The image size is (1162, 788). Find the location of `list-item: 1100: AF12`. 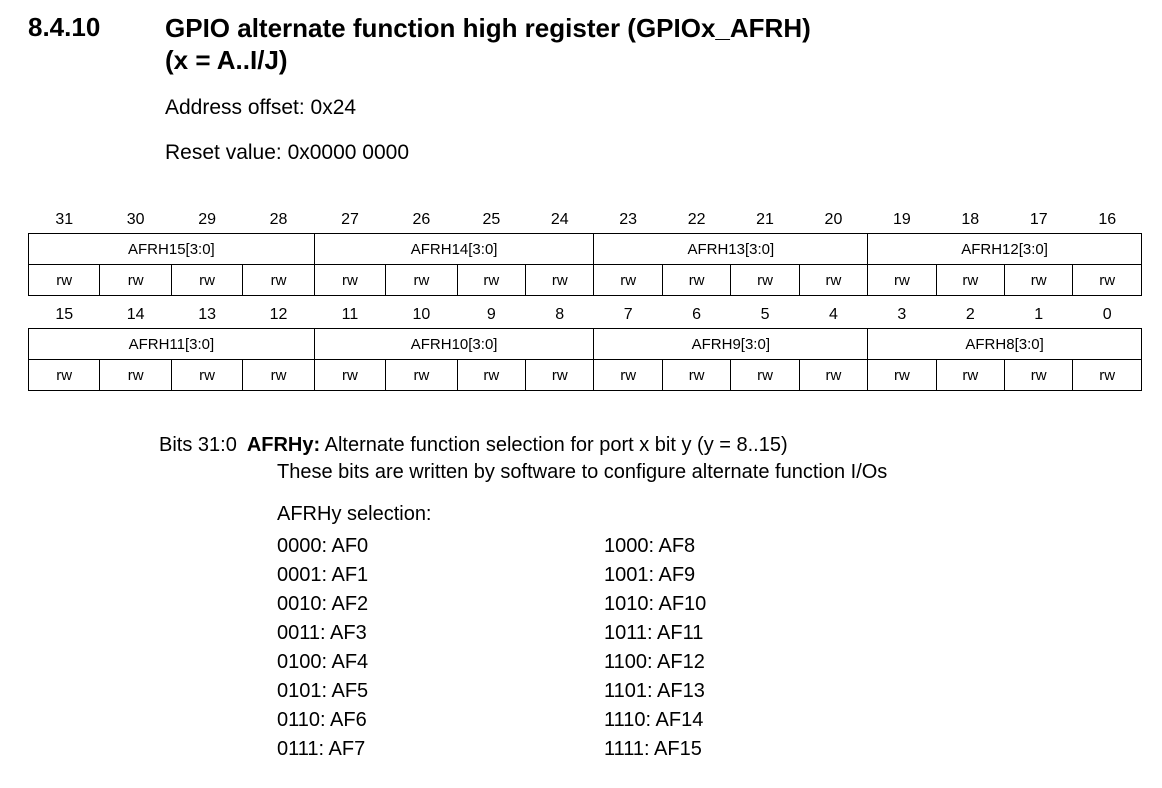

list-item: 1100: AF12 is located at coordinates (654, 662).